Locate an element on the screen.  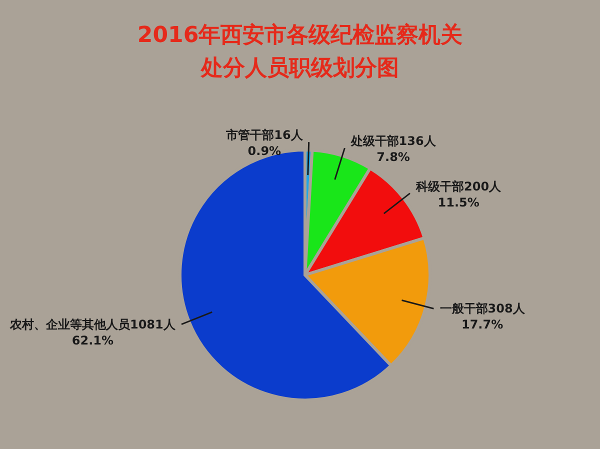
slice-label: 农村、企业等其他人员1081人 62.1% is located at coordinates (92, 332).